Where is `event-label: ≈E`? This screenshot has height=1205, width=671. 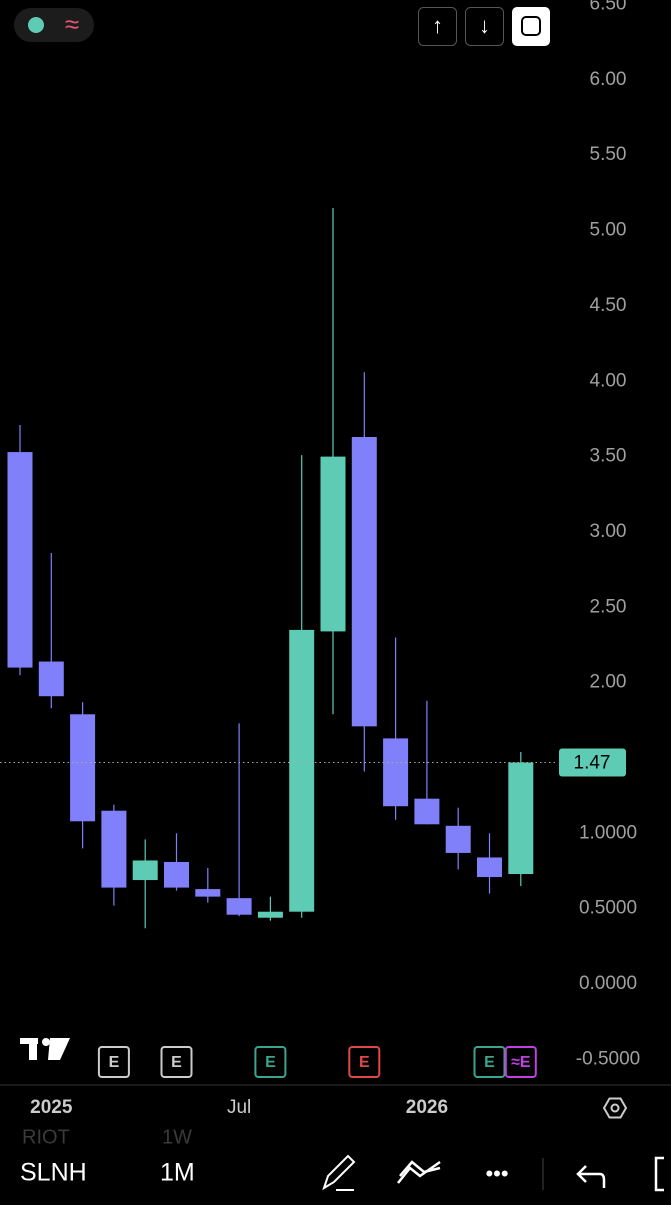 event-label: ≈E is located at coordinates (521, 1062).